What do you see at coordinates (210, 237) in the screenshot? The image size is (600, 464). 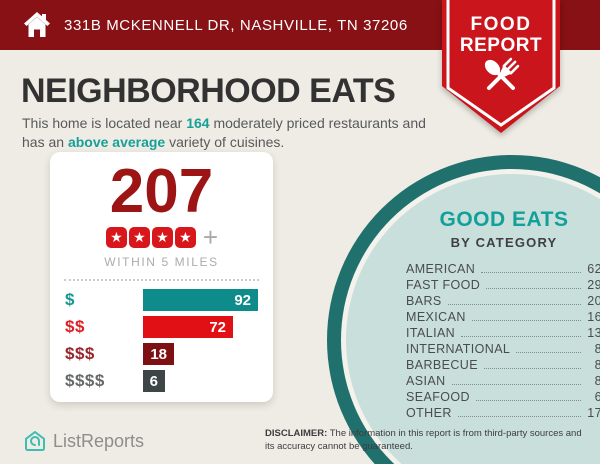 I see `plus-sign: +` at bounding box center [210, 237].